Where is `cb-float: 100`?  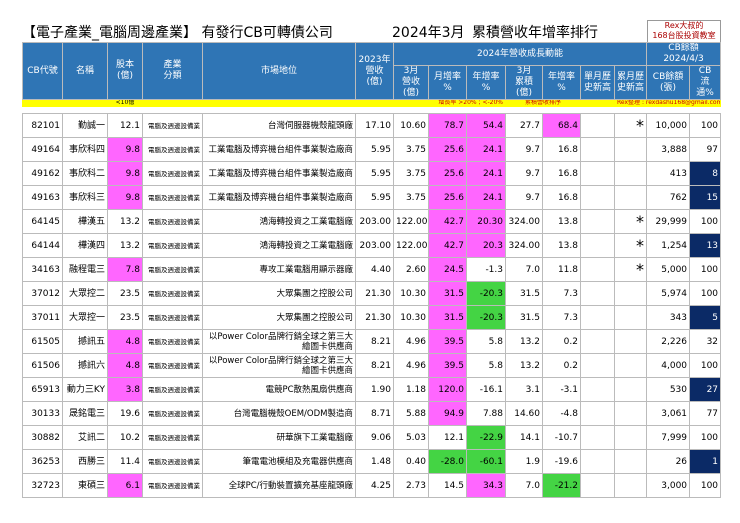 cb-float: 100 is located at coordinates (705, 485).